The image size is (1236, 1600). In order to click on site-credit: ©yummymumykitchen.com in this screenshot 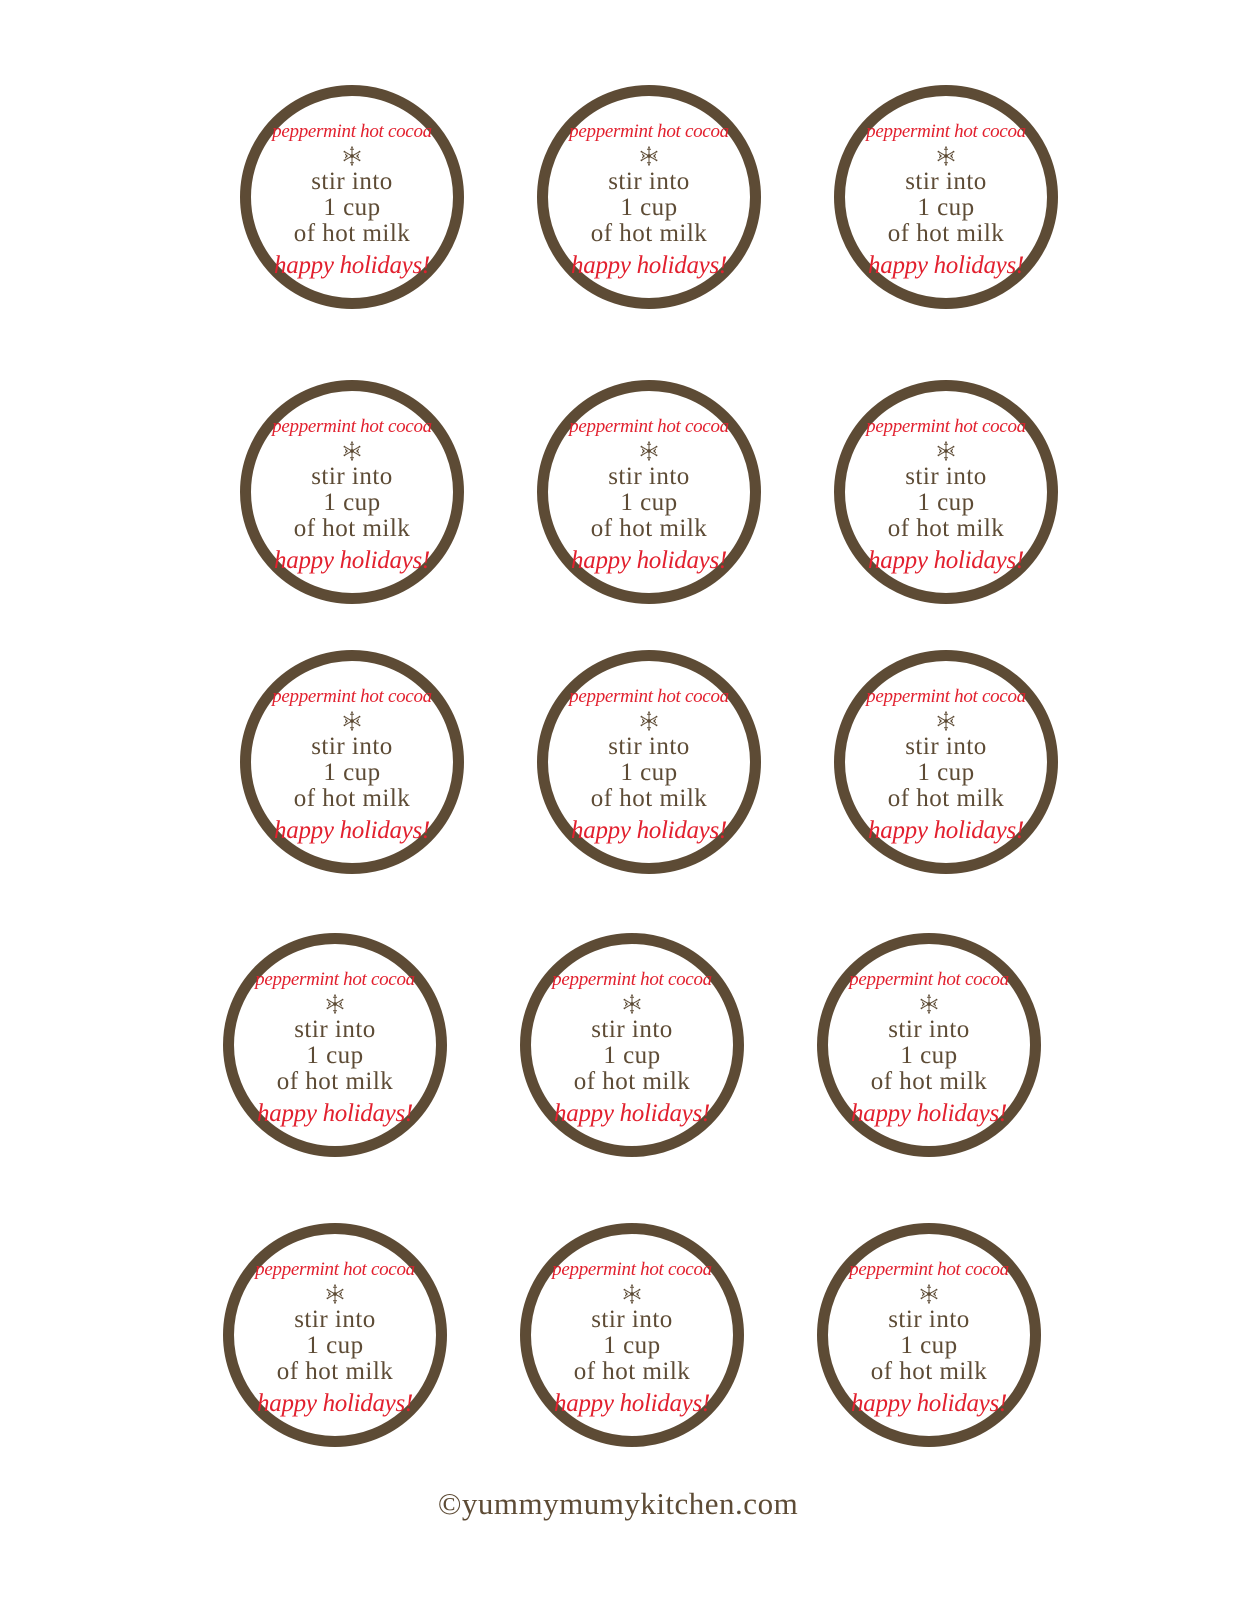, I will do `click(618, 1503)`.